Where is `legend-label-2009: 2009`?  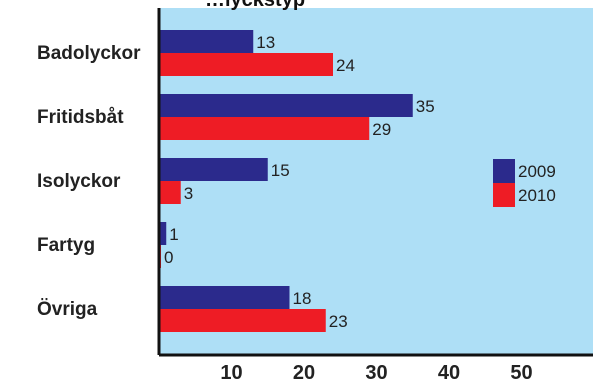 legend-label-2009: 2009 is located at coordinates (537, 171).